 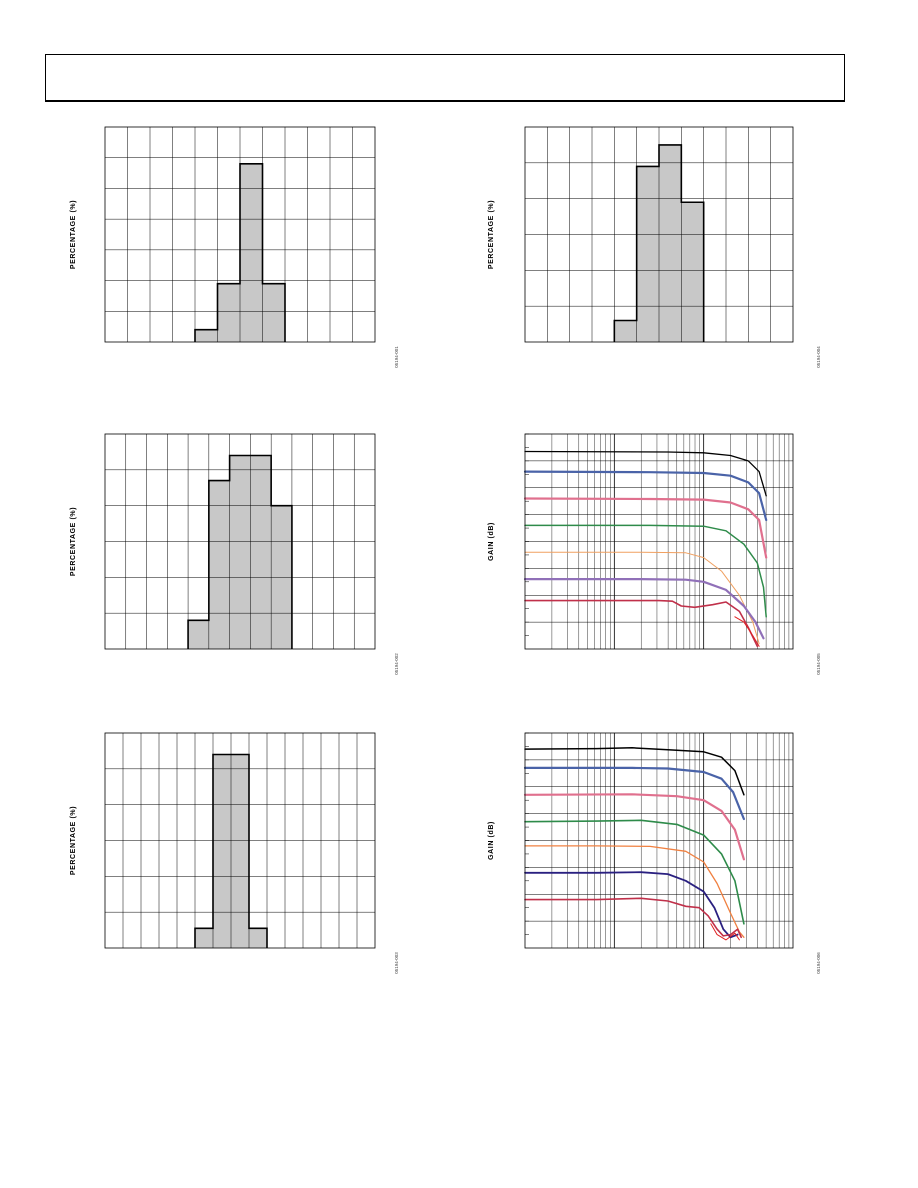 I want to click on hist-1-group: PERCENTAGE (%) 05194-001, so click(x=234, y=247).